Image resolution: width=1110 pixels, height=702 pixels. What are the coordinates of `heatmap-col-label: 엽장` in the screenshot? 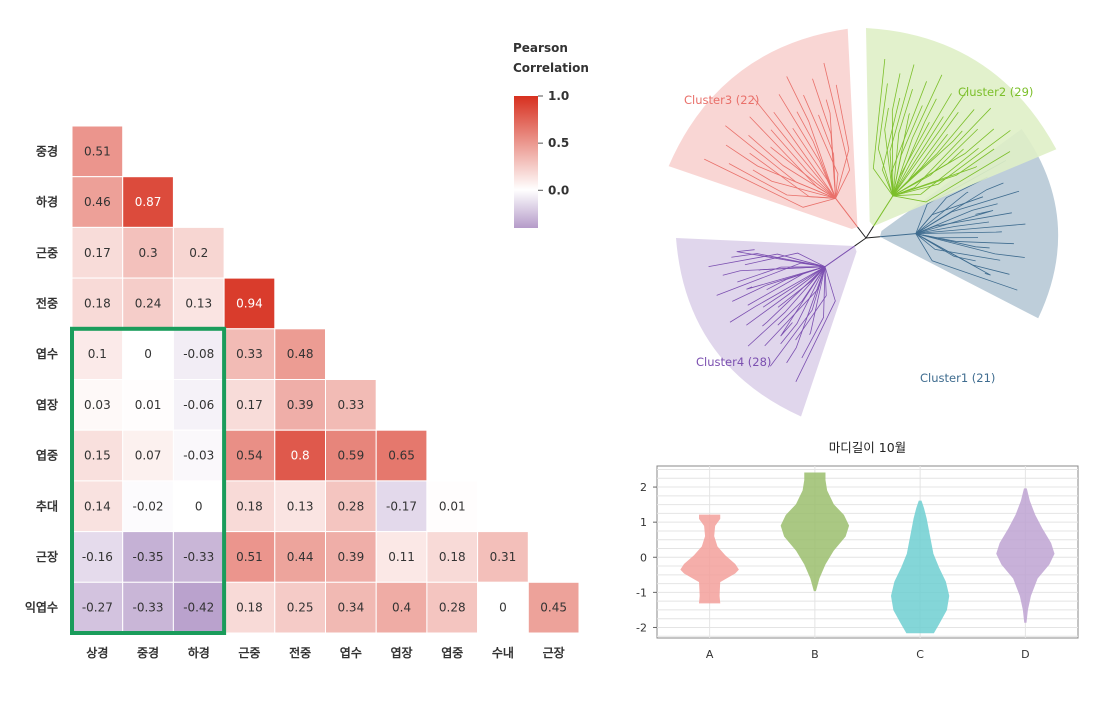 It's located at (402, 653).